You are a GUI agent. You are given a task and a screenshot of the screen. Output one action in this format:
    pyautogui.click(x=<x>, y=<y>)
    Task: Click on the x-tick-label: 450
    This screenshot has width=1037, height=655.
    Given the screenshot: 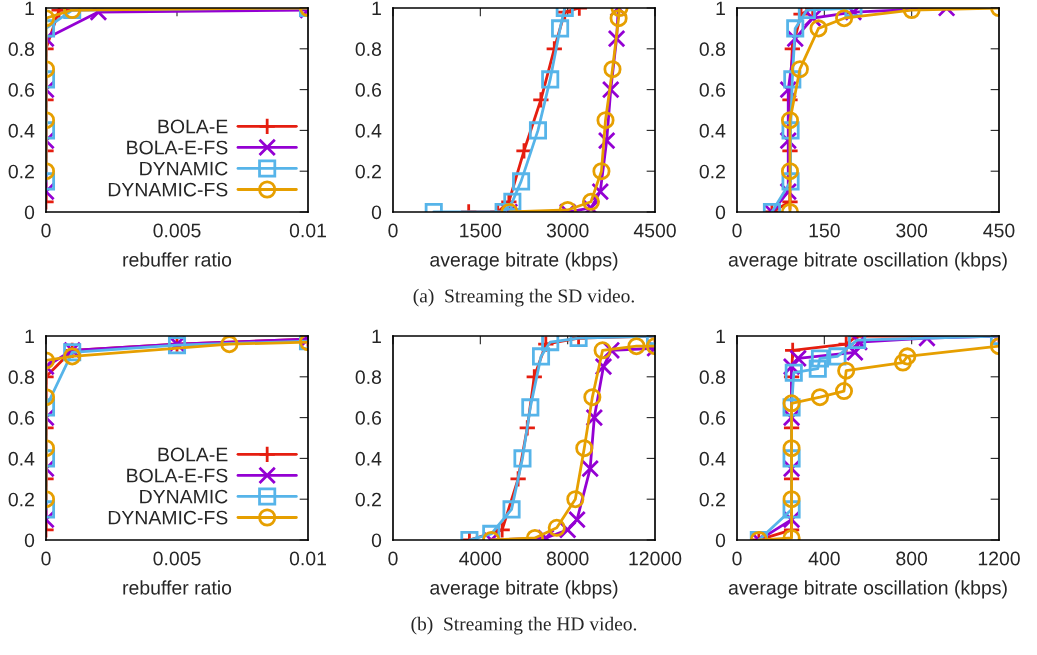 What is the action you would take?
    pyautogui.click(x=999, y=230)
    